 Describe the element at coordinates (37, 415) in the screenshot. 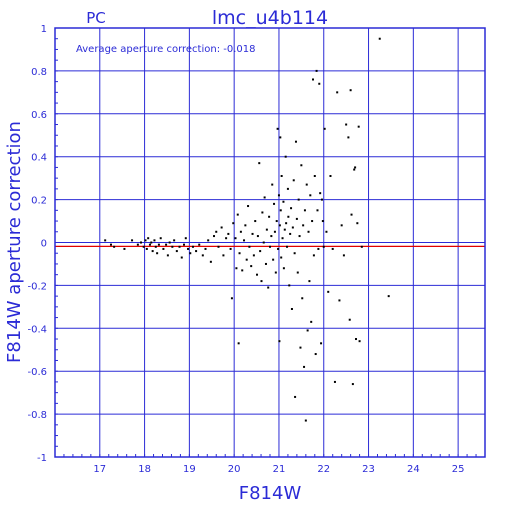

I see `y-tick-label: -0.8` at that location.